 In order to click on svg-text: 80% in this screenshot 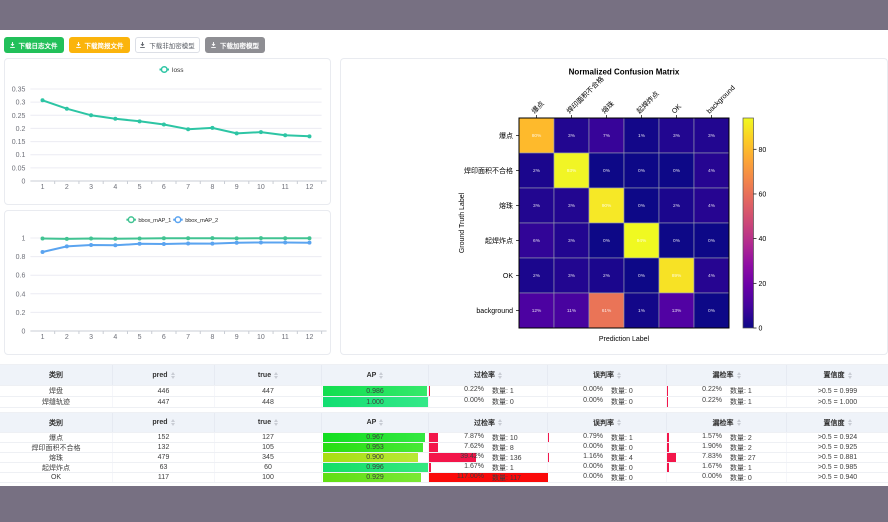, I will do `click(536, 136)`.